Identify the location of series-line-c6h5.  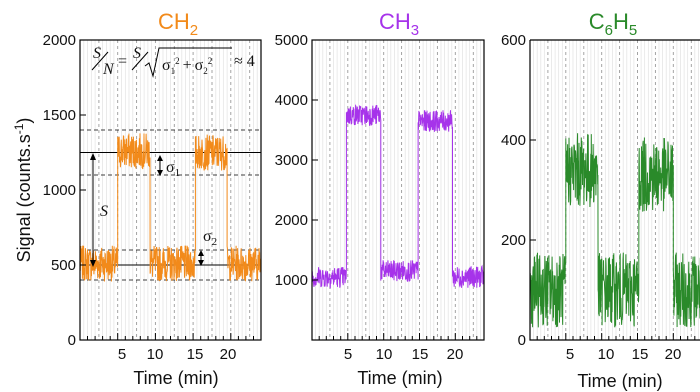
(614, 230).